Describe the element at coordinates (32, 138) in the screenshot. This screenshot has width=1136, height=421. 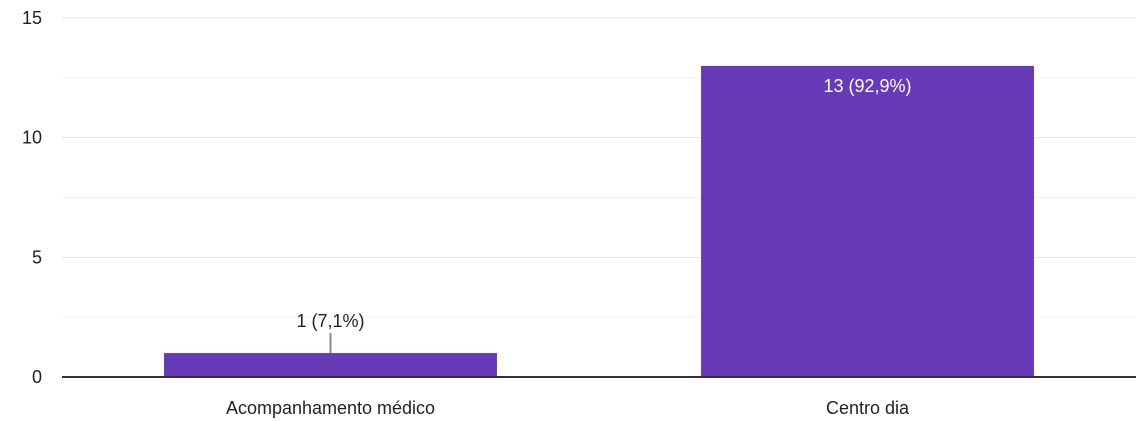
I see `y-tick-label: 10` at that location.